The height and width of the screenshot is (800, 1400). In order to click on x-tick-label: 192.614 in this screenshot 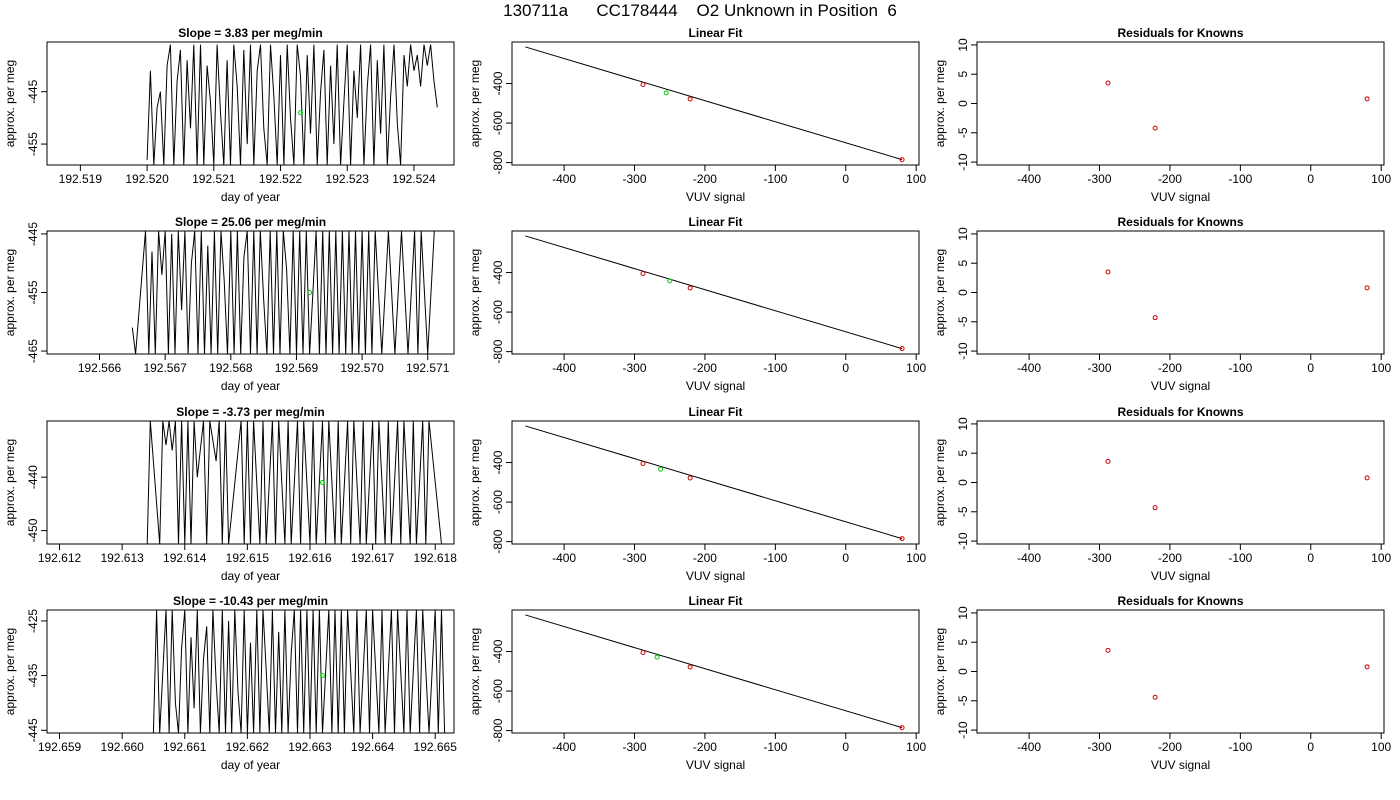, I will do `click(185, 558)`.